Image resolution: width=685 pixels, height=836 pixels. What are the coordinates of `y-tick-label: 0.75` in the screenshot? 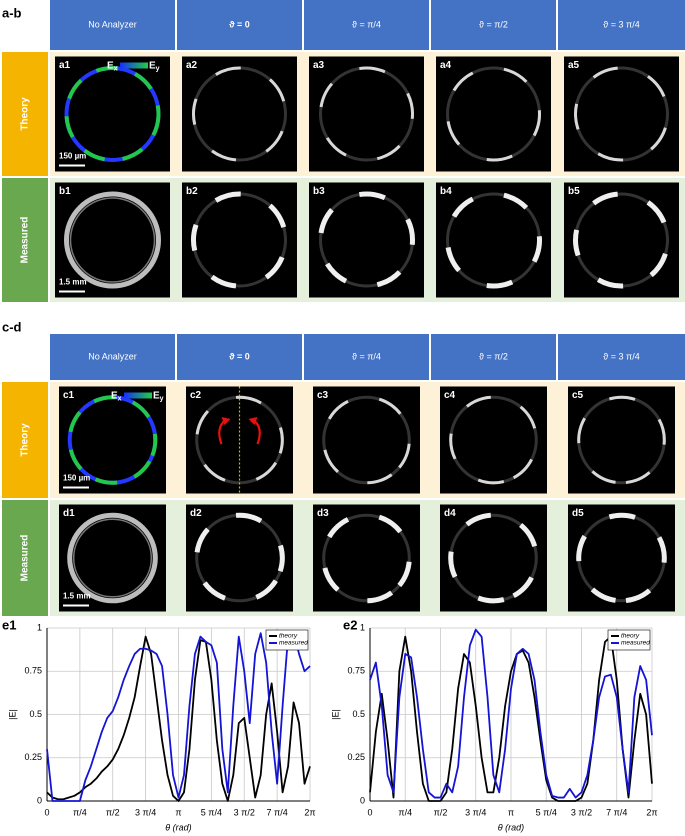 It's located at (33, 671).